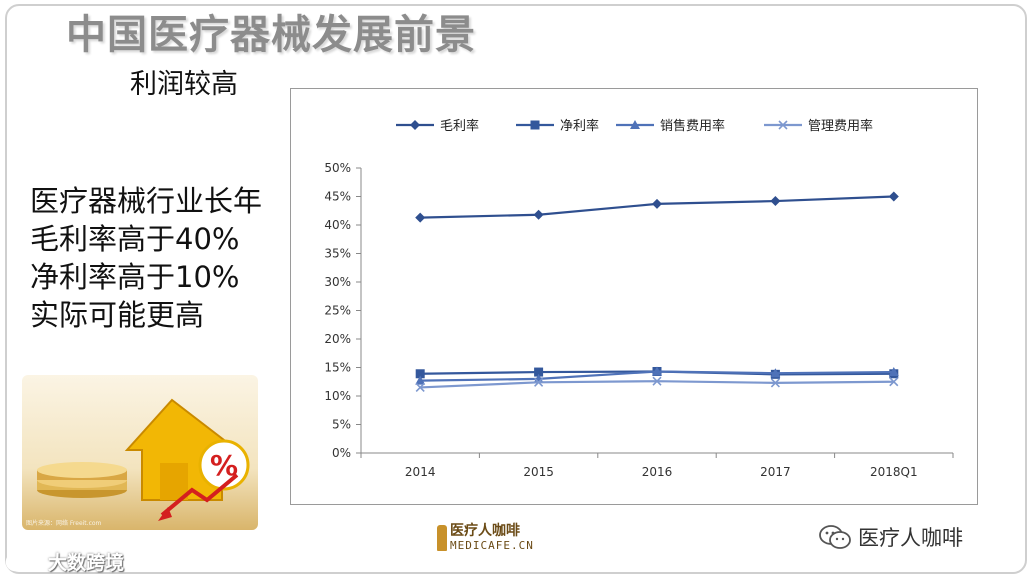 This screenshot has width=1034, height=580. What do you see at coordinates (337, 368) in the screenshot?
I see `y-tick-label: 15%` at bounding box center [337, 368].